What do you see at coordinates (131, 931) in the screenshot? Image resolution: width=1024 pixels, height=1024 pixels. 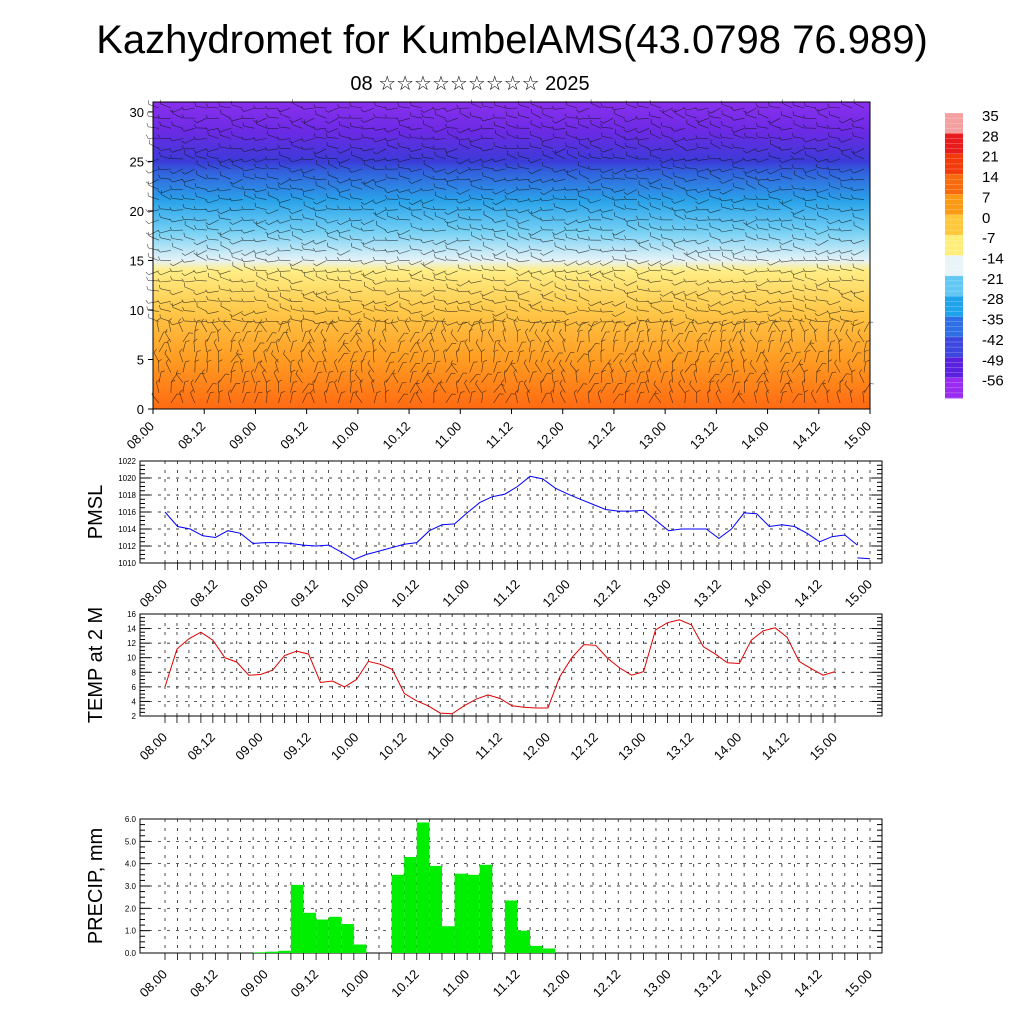 I see `y-tick-label: 1.0` at bounding box center [131, 931].